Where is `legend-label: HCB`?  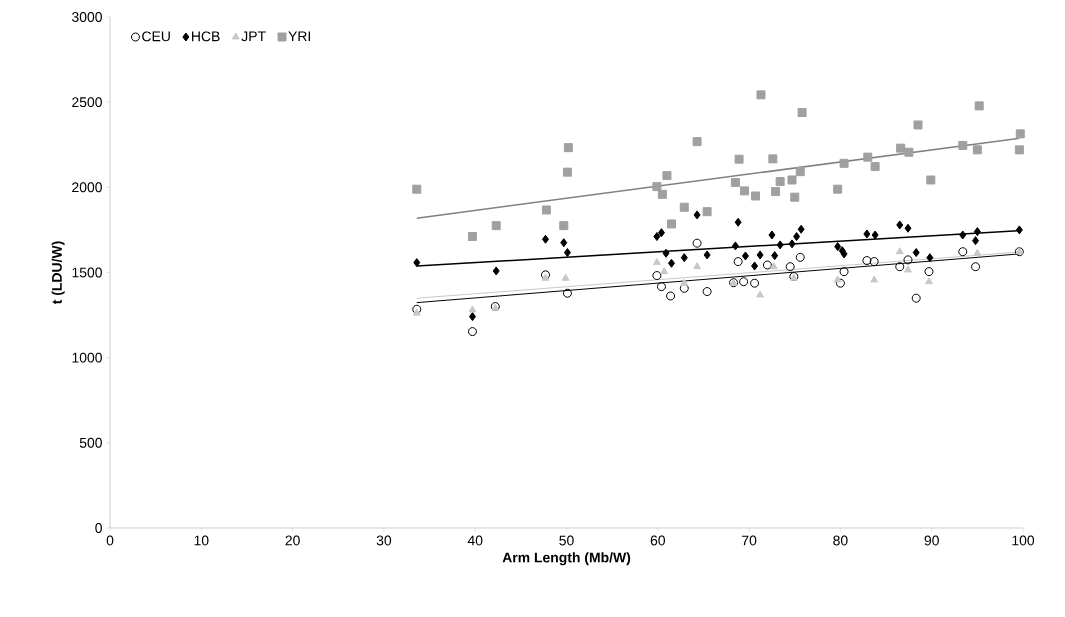
legend-label: HCB is located at coordinates (206, 36).